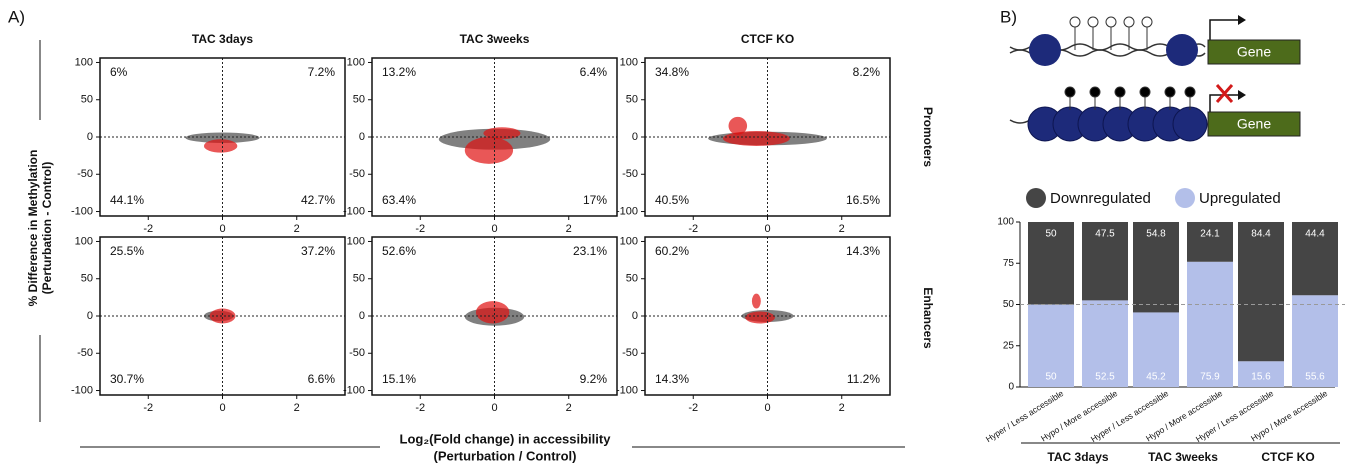  What do you see at coordinates (1105, 234) in the screenshot?
I see `bar-value-label: 47.5` at bounding box center [1105, 234].